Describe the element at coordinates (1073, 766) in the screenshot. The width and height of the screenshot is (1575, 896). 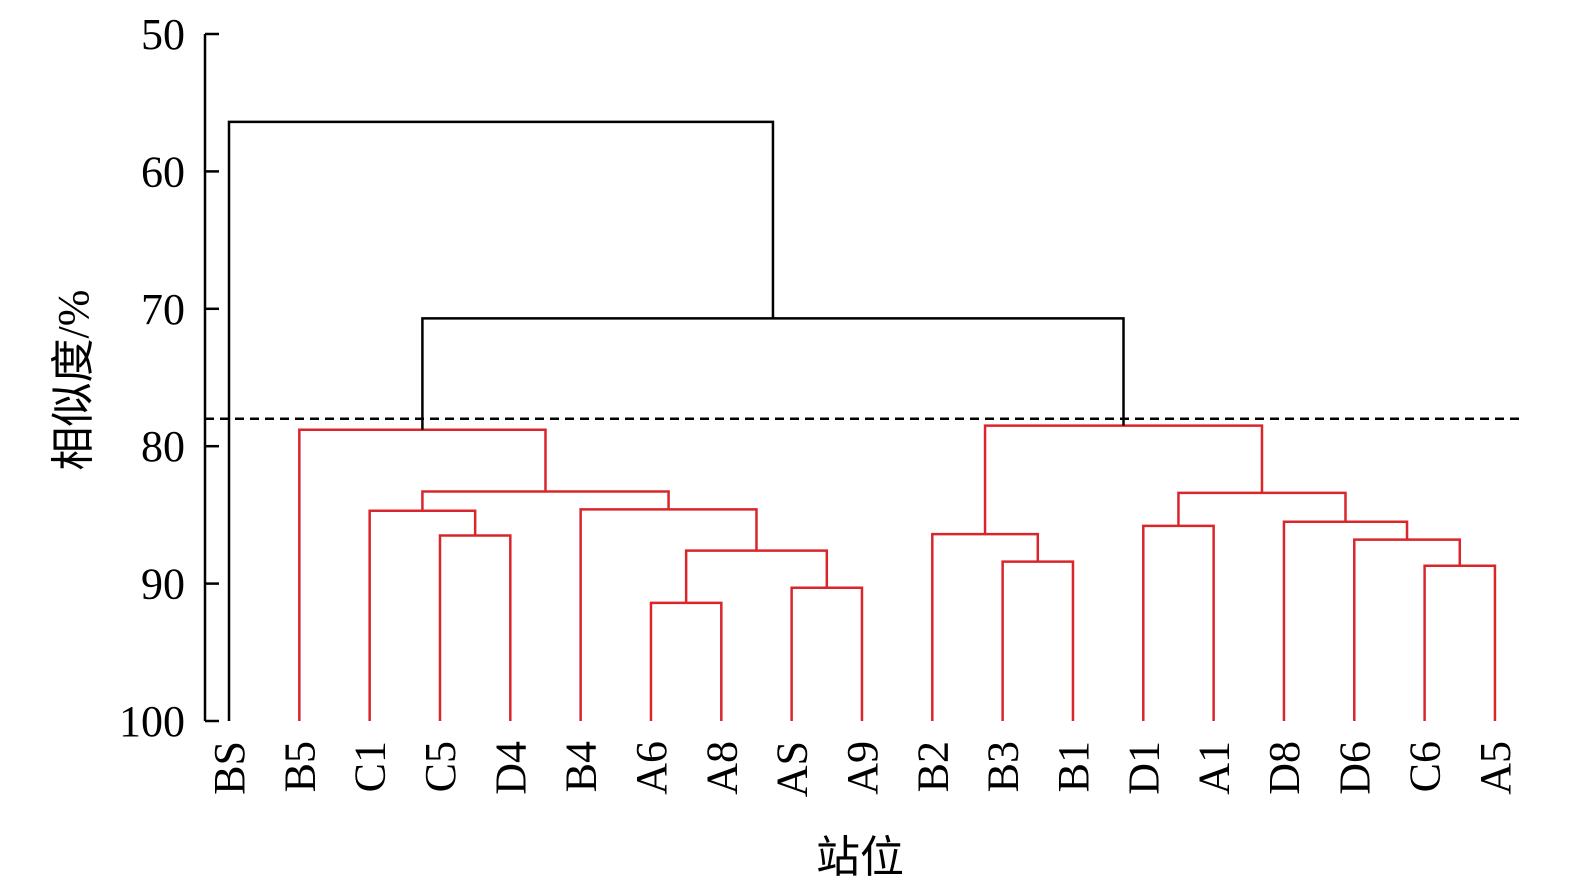
I see `leaf-label: B1` at that location.